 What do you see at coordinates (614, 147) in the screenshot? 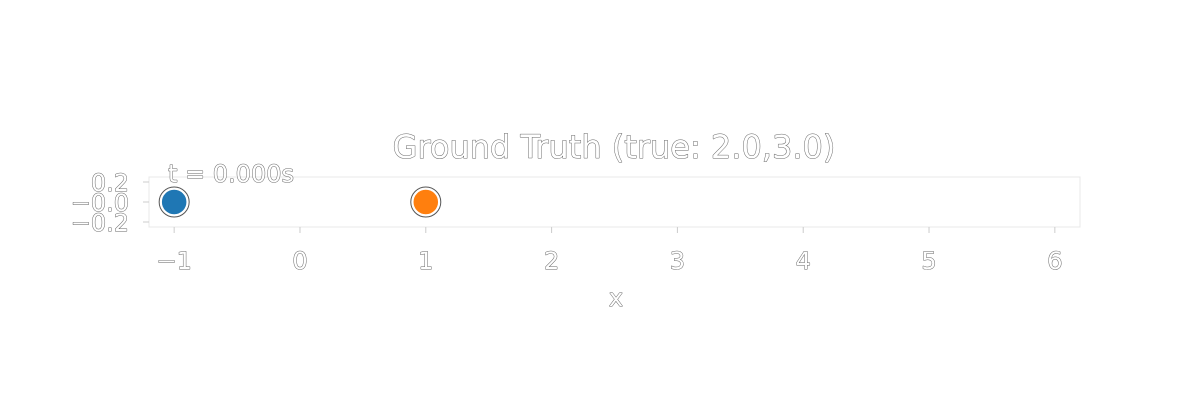
I see `chart-title: Ground Truth (true: 2.0,3.0)` at bounding box center [614, 147].